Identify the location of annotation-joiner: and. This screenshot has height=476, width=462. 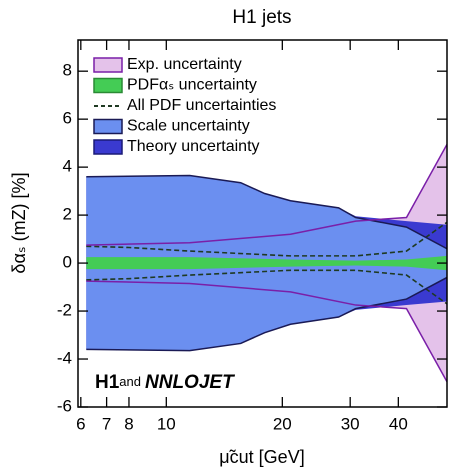
(130, 381).